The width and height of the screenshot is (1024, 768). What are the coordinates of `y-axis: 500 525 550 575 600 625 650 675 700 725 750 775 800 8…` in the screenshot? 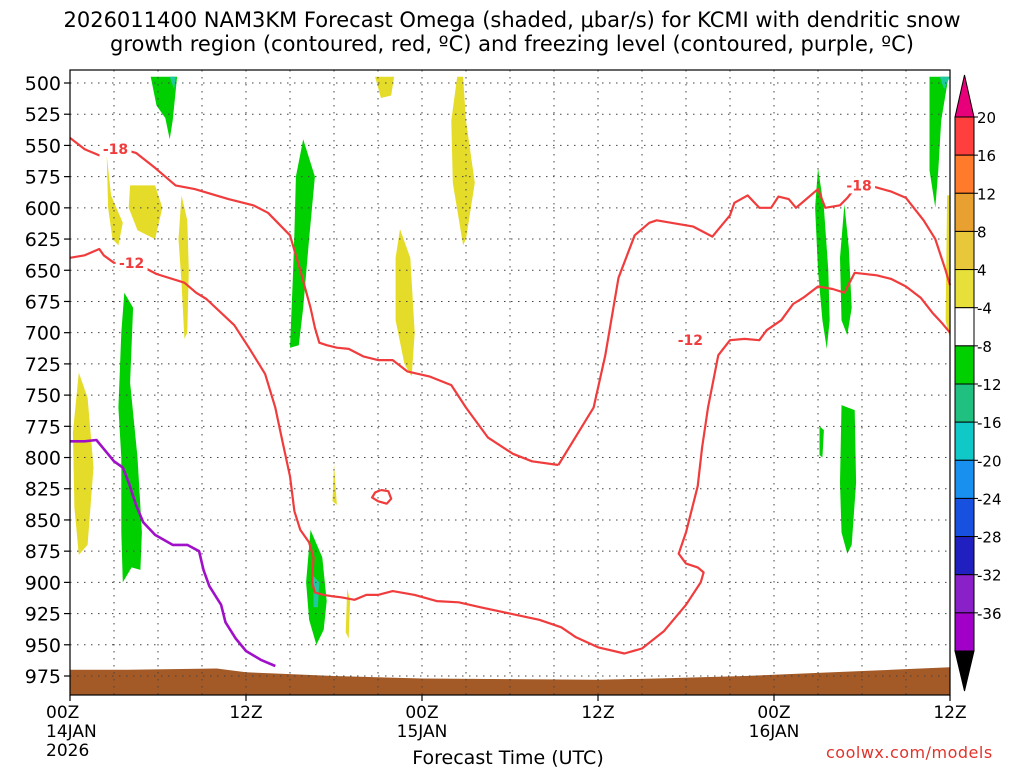 It's located at (47, 380).